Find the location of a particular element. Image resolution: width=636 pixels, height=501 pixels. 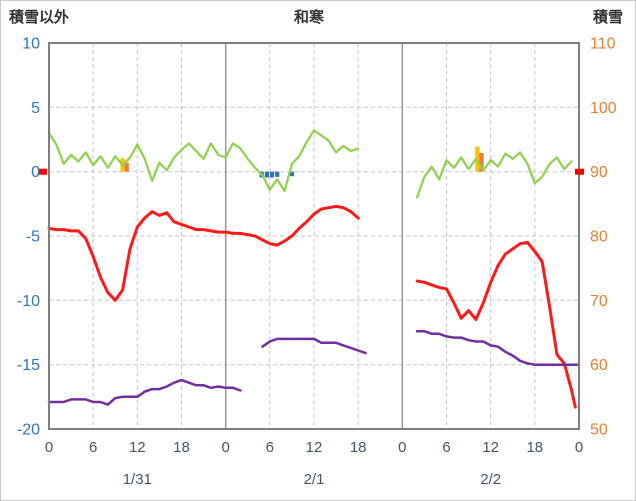

right-tick-label: 80 is located at coordinates (599, 237).